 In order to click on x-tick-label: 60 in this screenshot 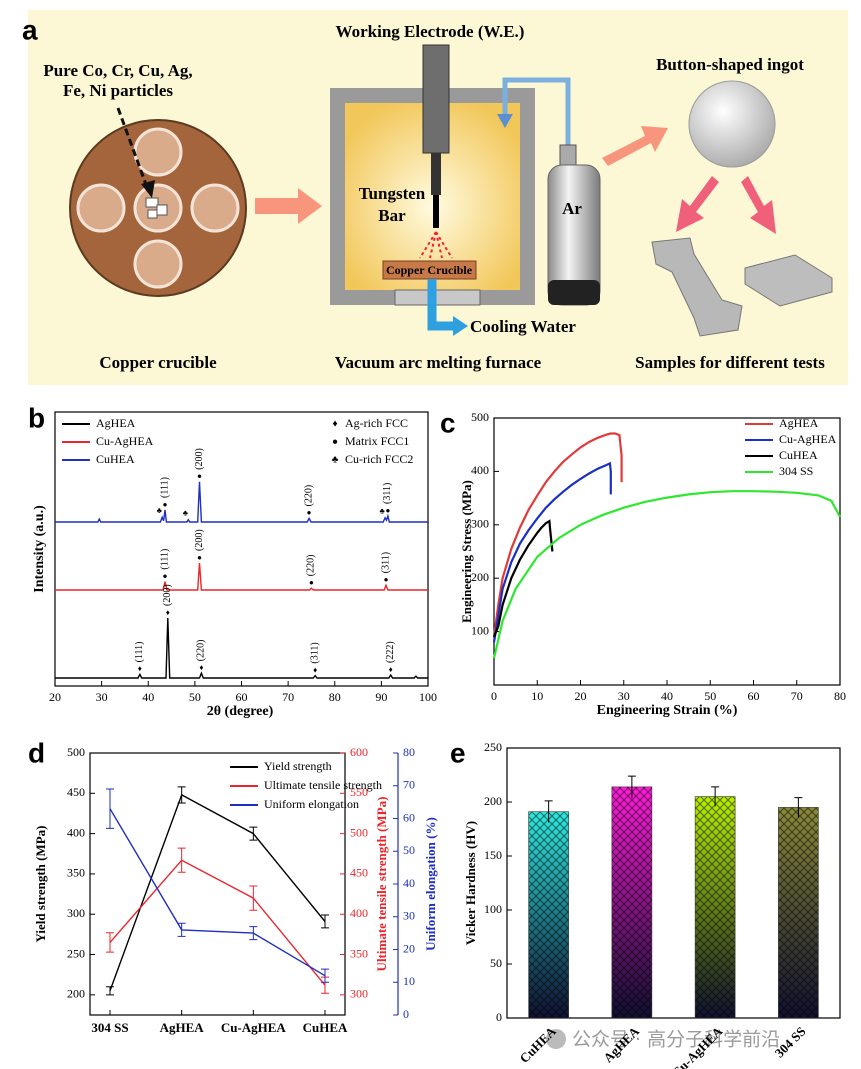, I will do `click(754, 696)`.